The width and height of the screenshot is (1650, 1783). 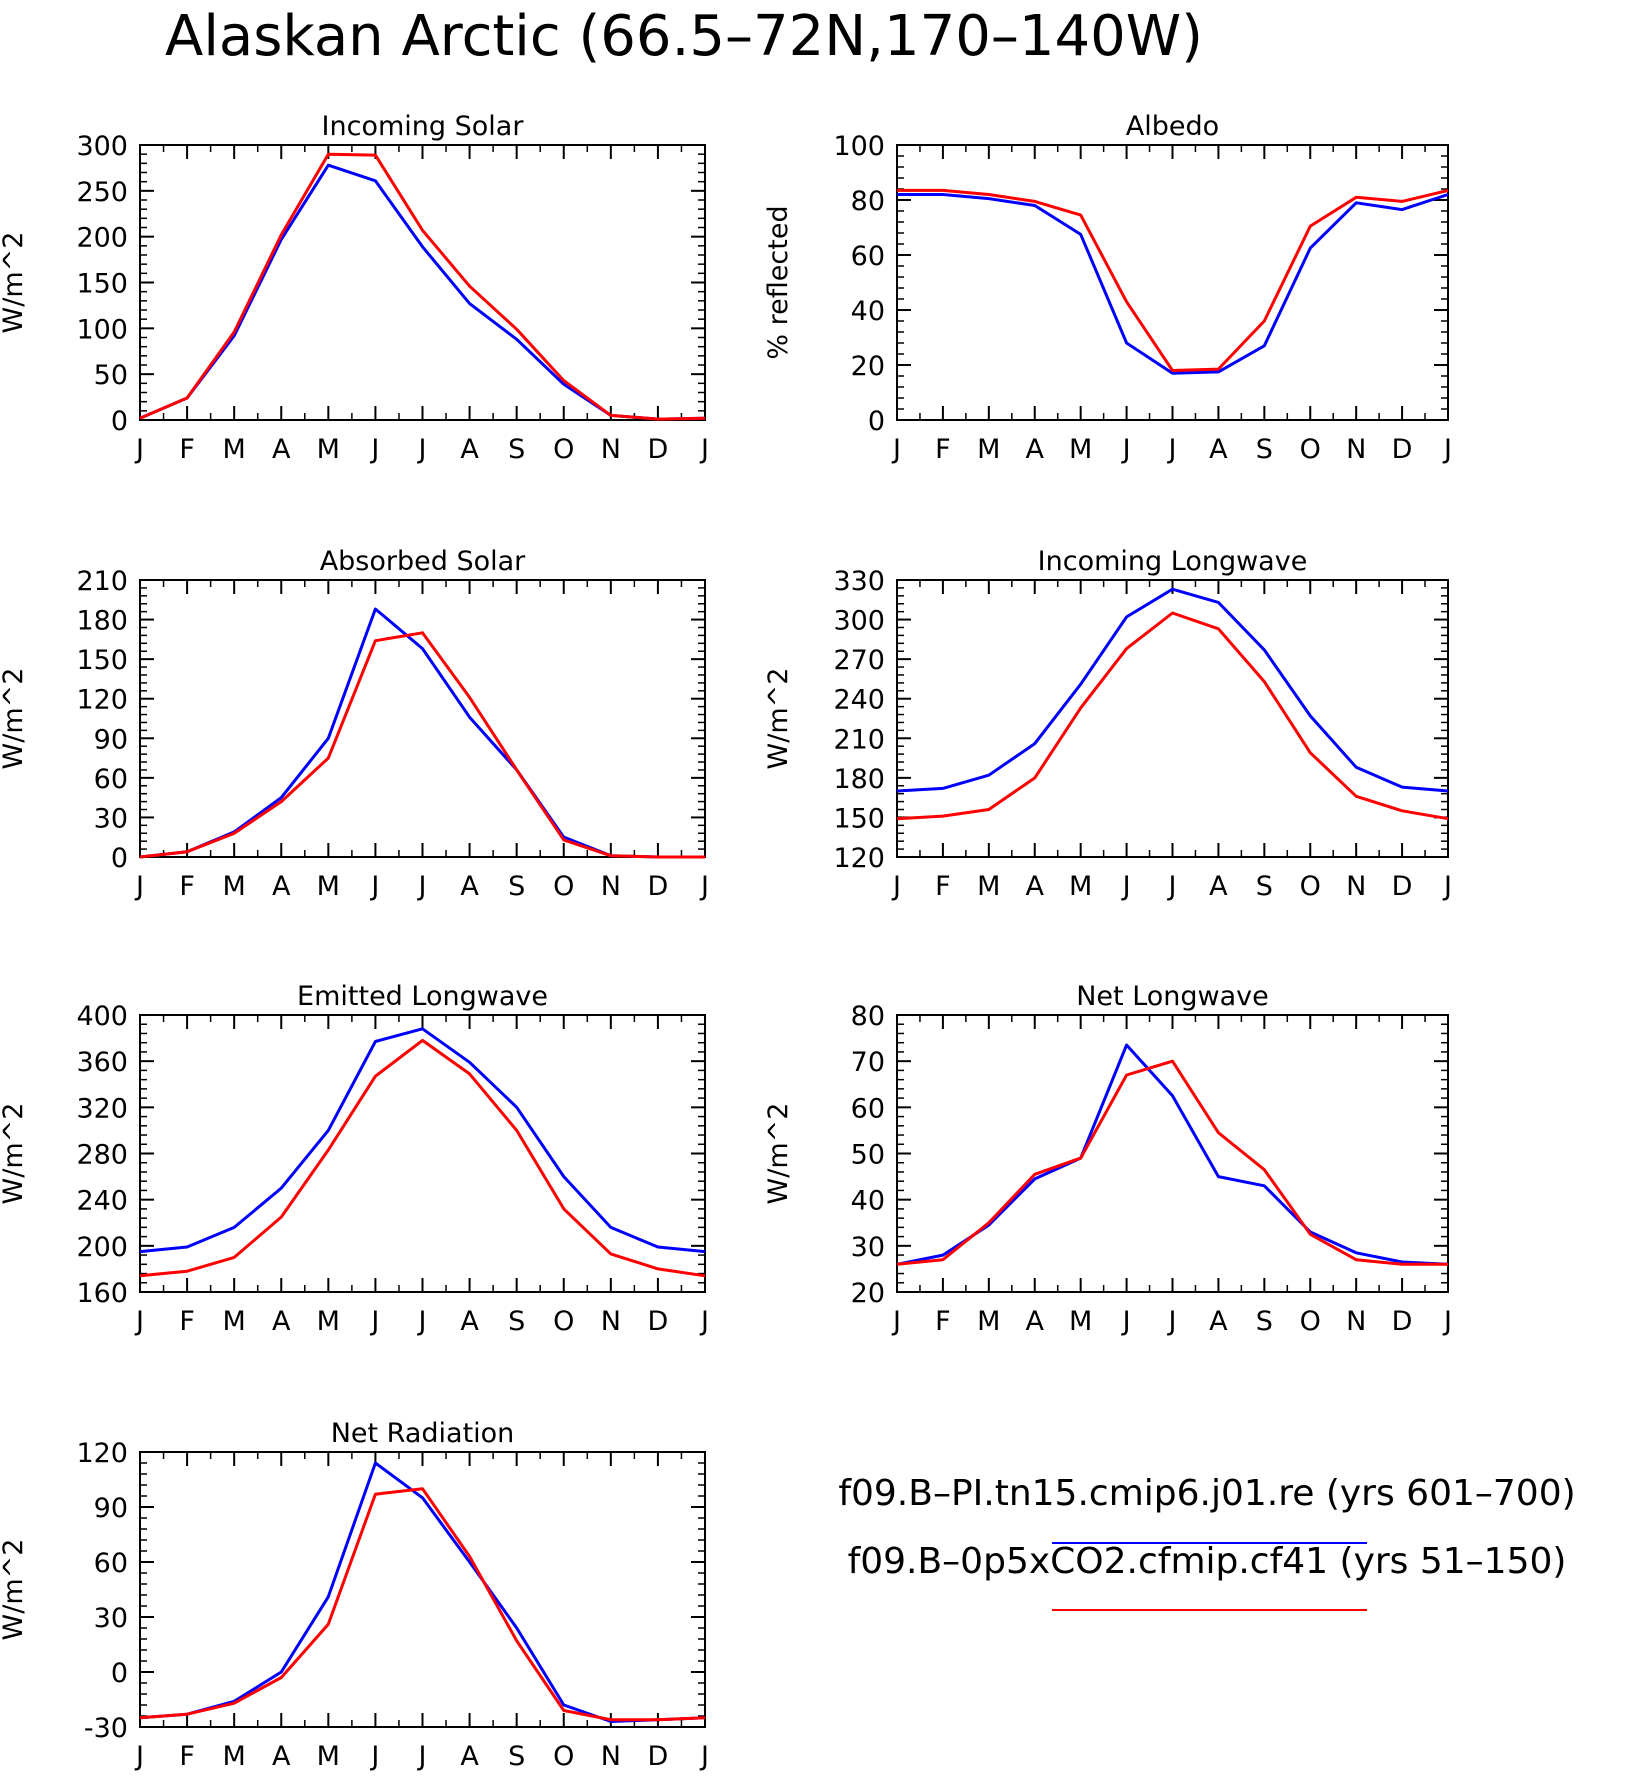 What do you see at coordinates (684, 36) in the screenshot?
I see `figure-title: Alaskan Arctic (66.5–72N,170–140W)` at bounding box center [684, 36].